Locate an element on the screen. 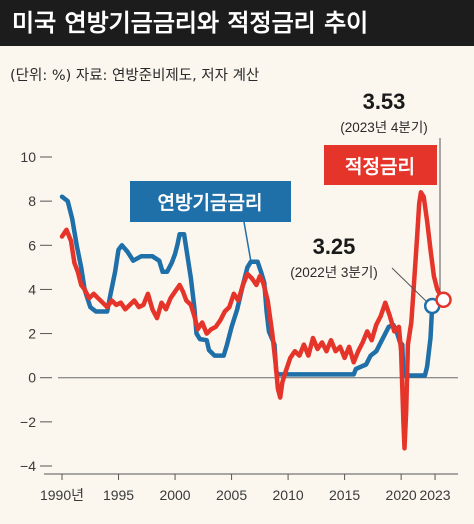 Image resolution: width=474 pixels, height=524 pixels. x-tick-label: 1995 is located at coordinates (118, 495).